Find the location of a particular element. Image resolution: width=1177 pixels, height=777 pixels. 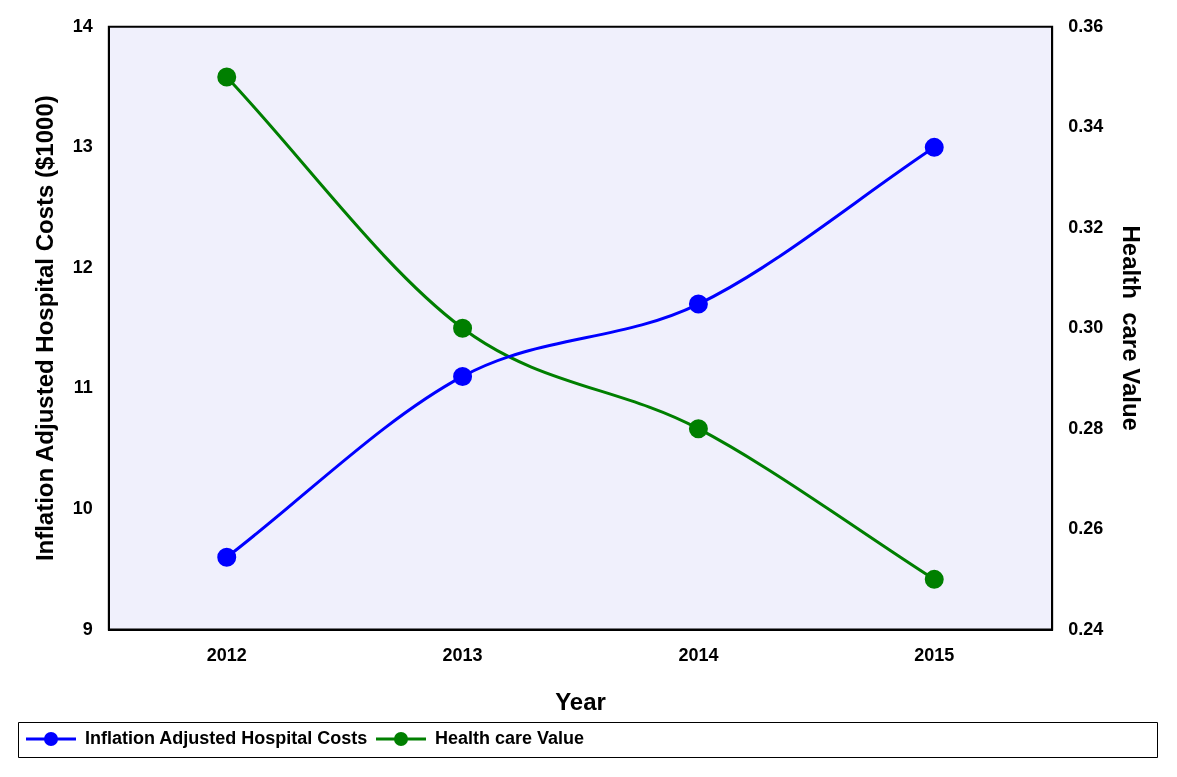

y-tick-label: 11 is located at coordinates (83, 387).